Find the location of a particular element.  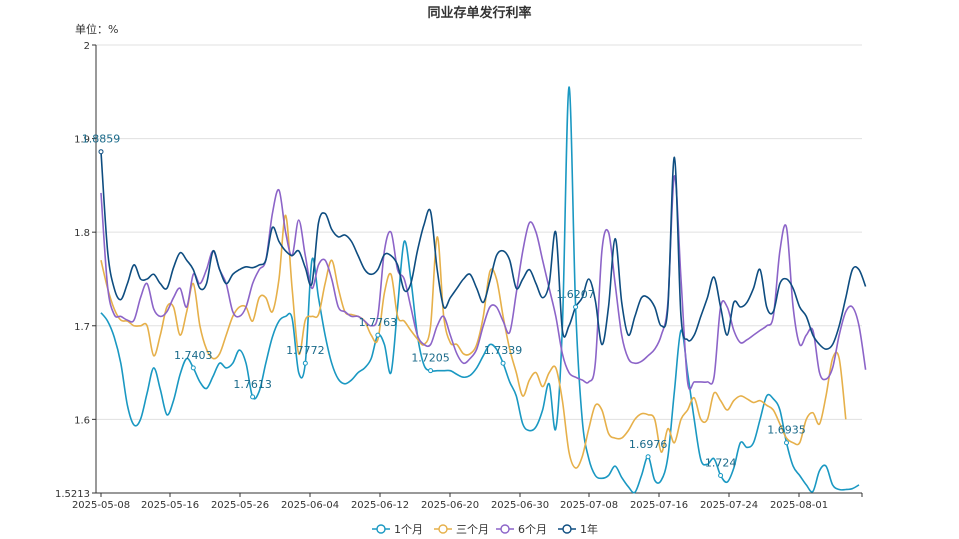

y-tick-label: 1.6 is located at coordinates (82, 420).